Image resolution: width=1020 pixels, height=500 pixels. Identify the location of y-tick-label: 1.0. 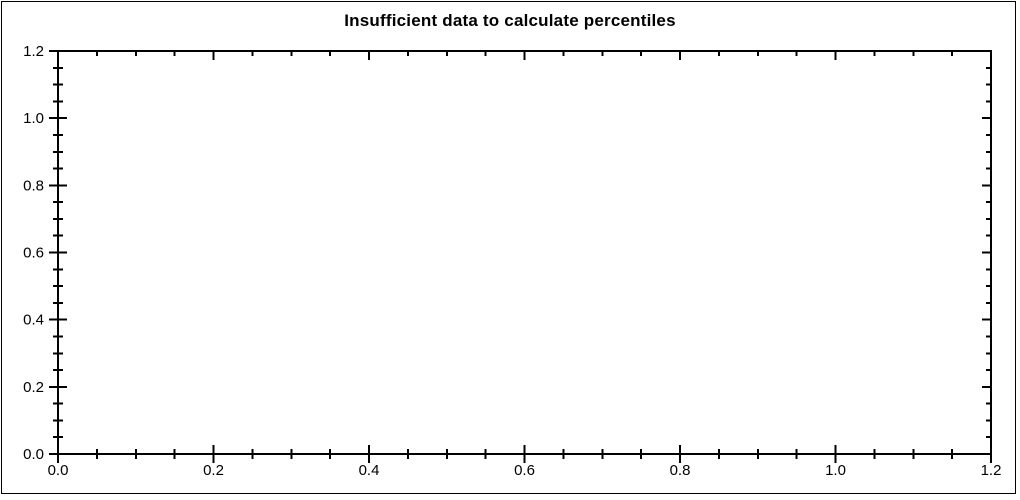
(33, 118).